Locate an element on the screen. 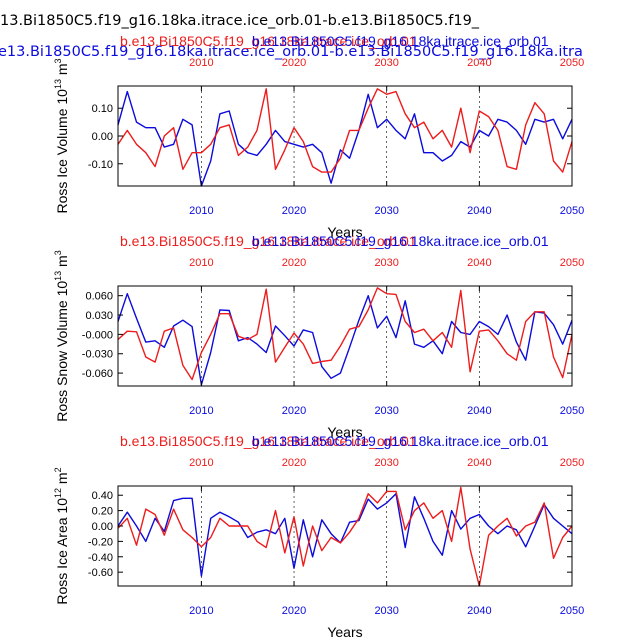 The image size is (637, 637). y-axis-label: Ross Ice Area 1012 m2 is located at coordinates (61, 535).